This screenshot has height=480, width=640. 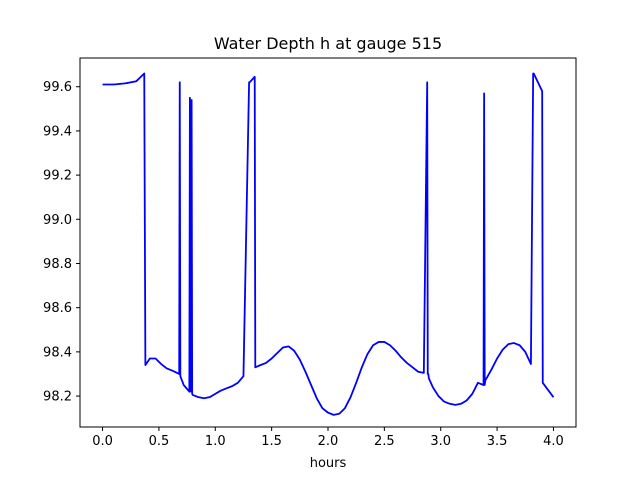 I want to click on chart-title: Water Depth h at gauge 515, so click(x=328, y=43).